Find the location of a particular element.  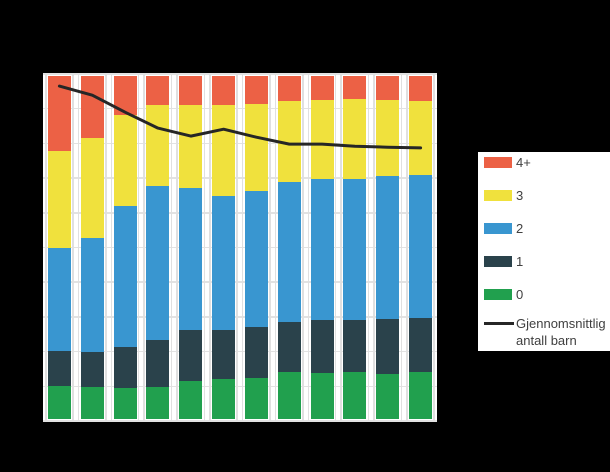

legend-item-4plus: 4+ is located at coordinates (547, 162).